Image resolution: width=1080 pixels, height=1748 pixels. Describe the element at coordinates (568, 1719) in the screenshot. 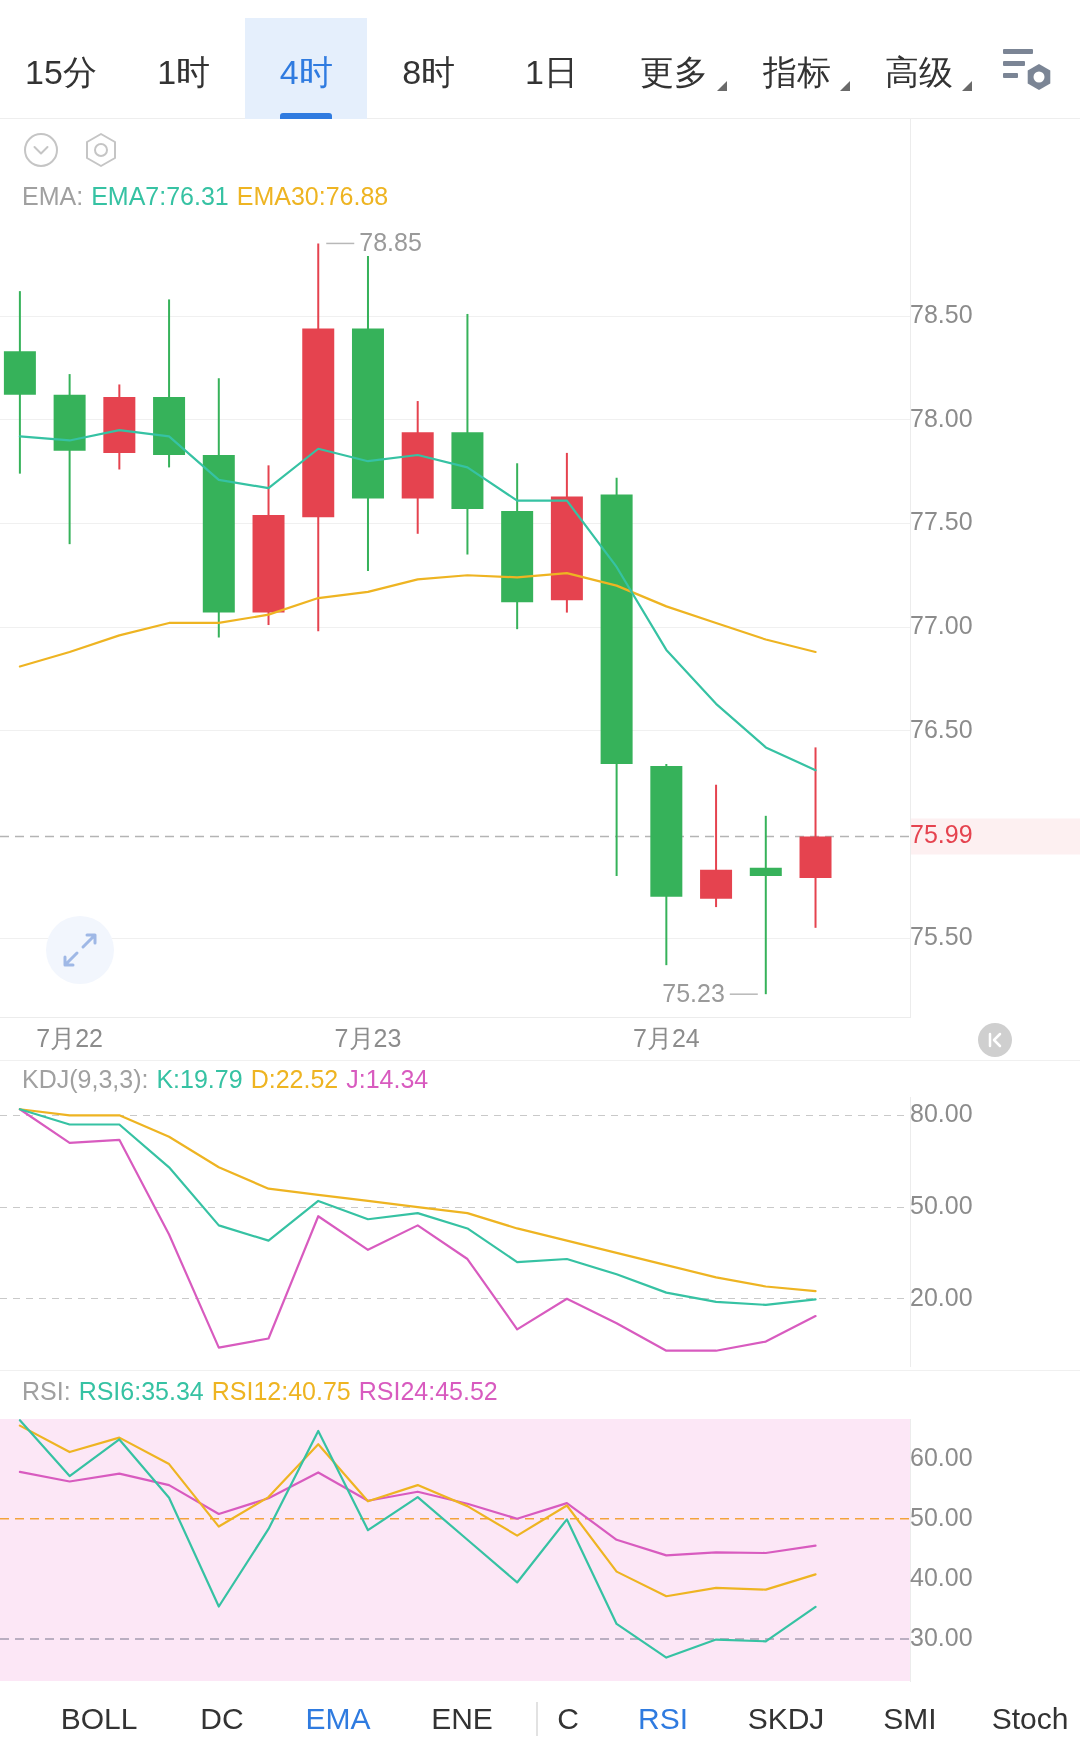

I see `text: C` at that location.